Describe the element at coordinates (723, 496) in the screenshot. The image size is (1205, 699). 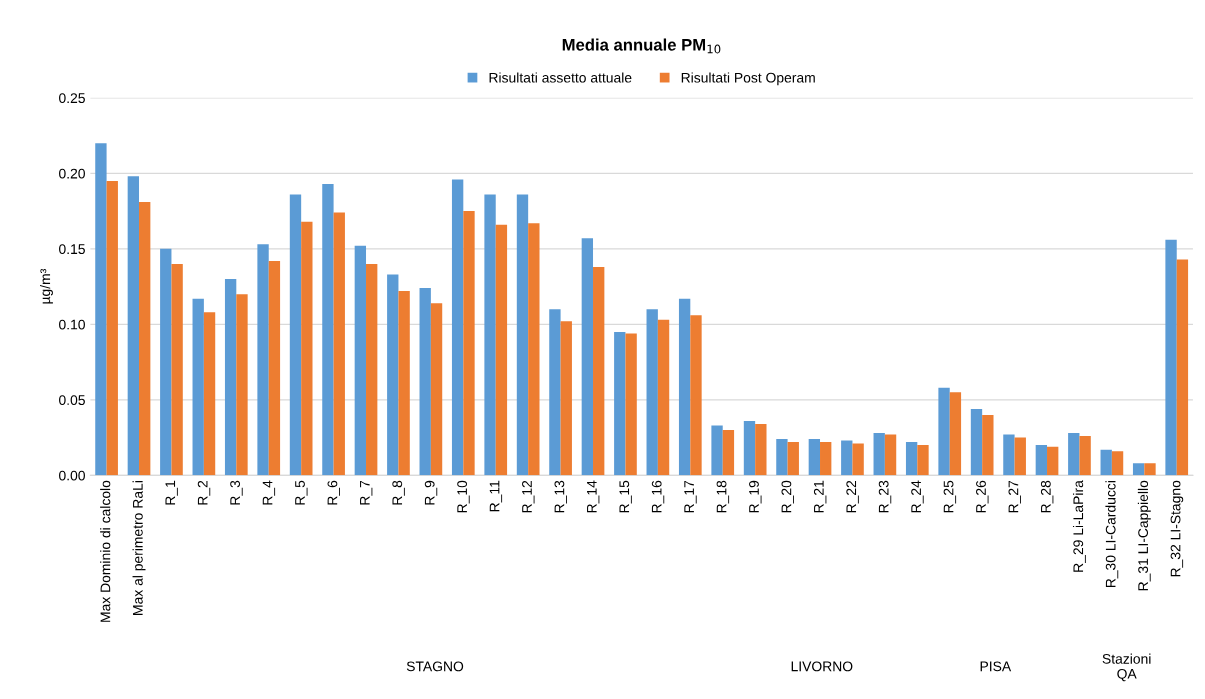
I see `x-tick-label: R_18` at that location.